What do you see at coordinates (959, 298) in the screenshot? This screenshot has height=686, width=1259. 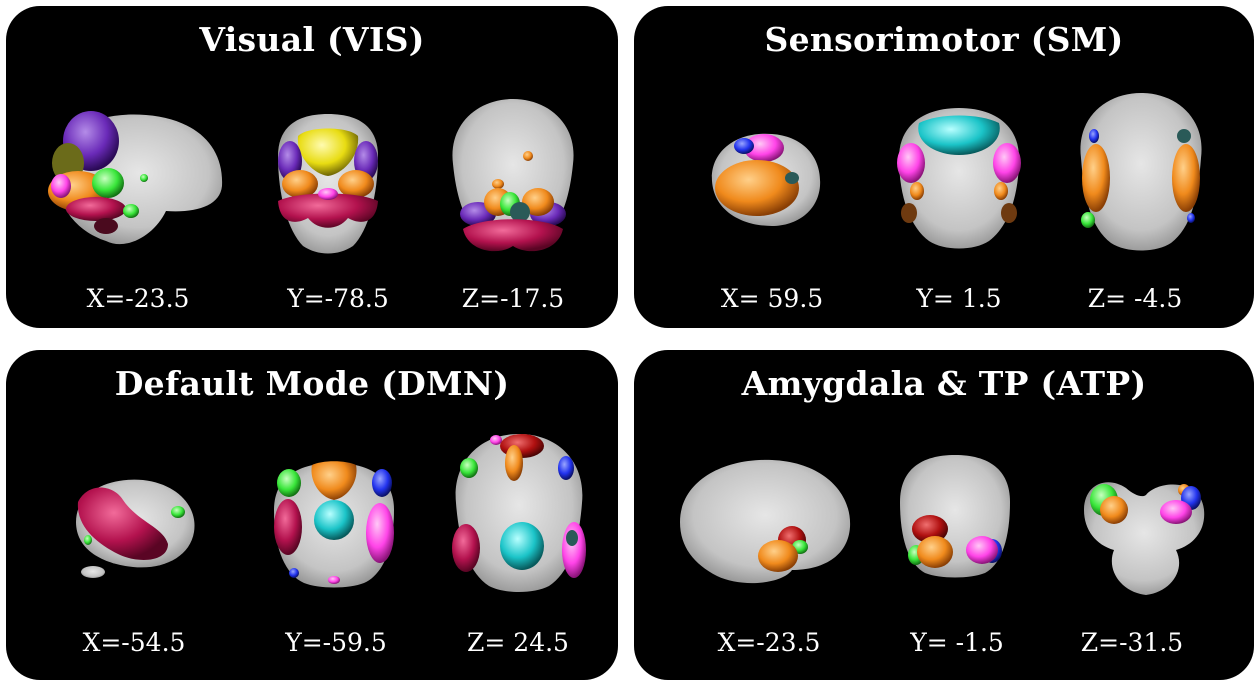 I see `y-coordinate-label: Y= 1.5` at bounding box center [959, 298].